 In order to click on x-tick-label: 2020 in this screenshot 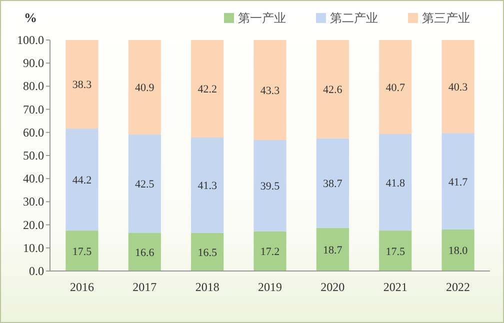, I will do `click(332, 287)`.